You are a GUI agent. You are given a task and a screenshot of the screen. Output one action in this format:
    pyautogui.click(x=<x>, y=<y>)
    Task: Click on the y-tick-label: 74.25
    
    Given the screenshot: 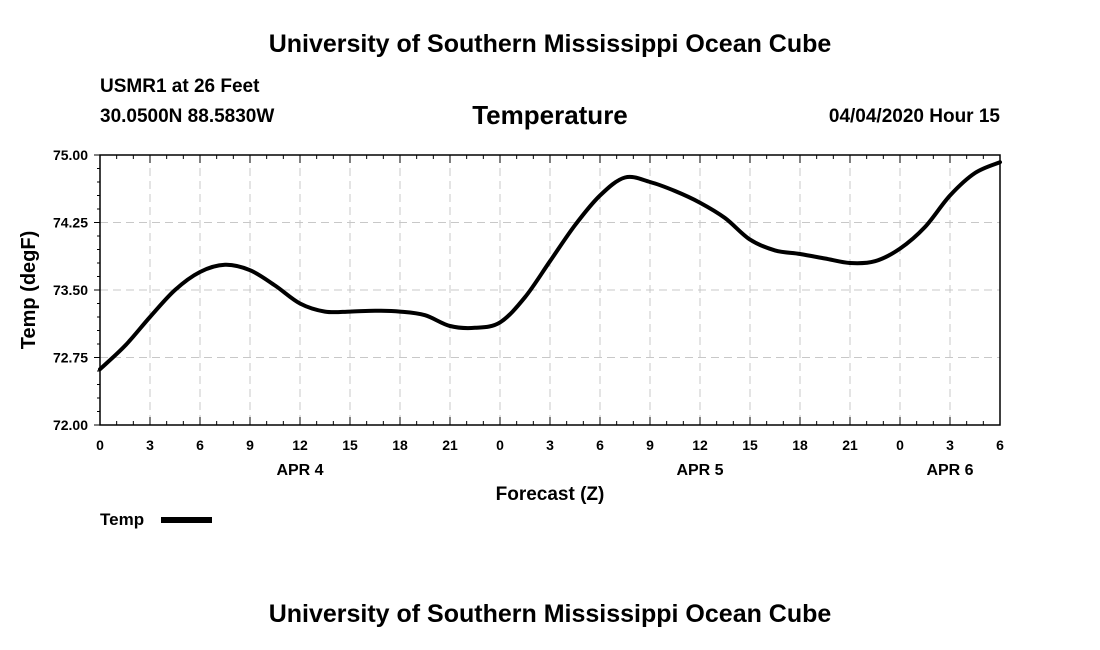 What is the action you would take?
    pyautogui.click(x=70, y=223)
    